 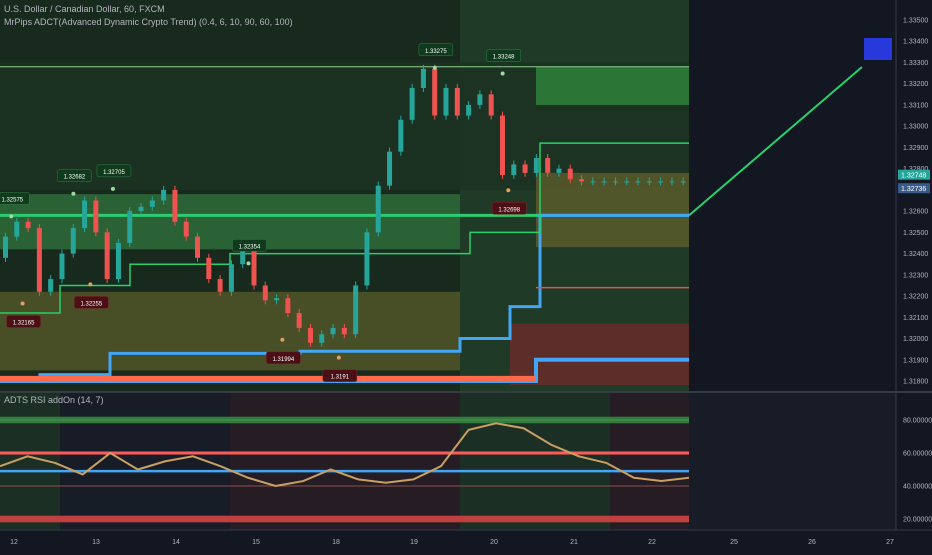 I want to click on pivot-label: 1.32255, so click(x=92, y=304).